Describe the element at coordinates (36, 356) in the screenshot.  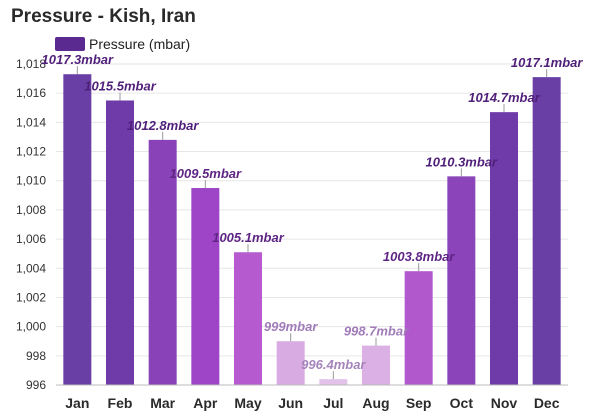
I see `y-tick-label: 998` at that location.